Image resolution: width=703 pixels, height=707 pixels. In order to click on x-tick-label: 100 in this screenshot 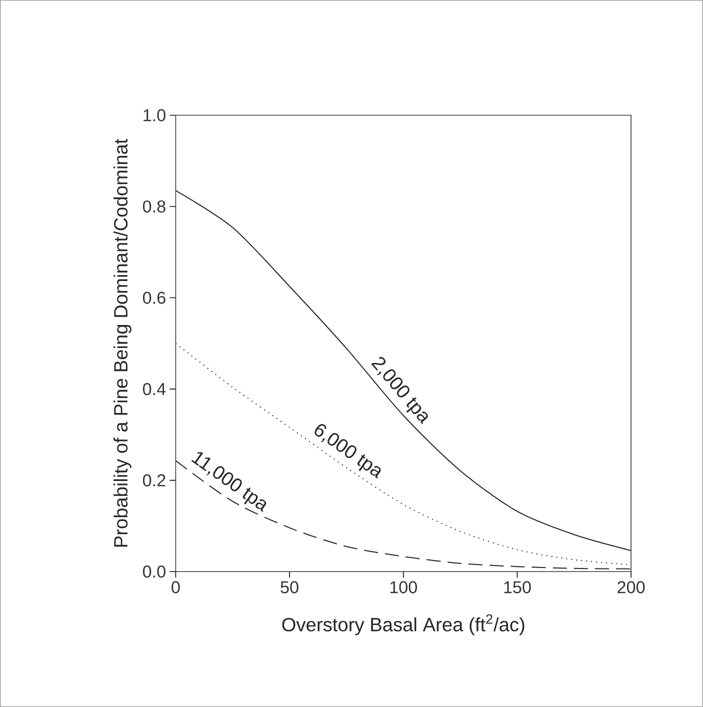, I will do `click(404, 587)`.